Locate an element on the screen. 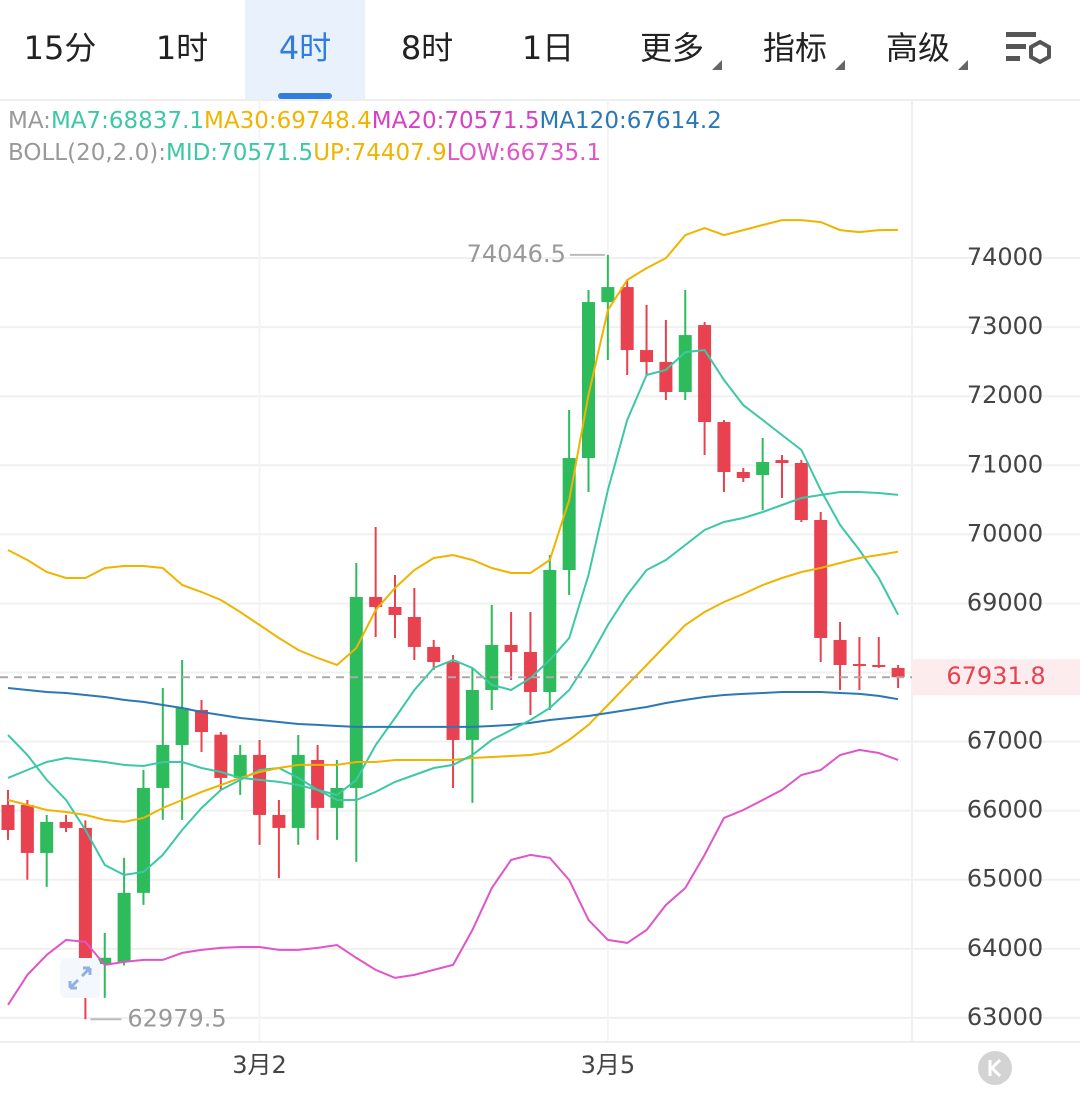 This screenshot has width=1080, height=1094. indicator-line is located at coordinates (453, 707).